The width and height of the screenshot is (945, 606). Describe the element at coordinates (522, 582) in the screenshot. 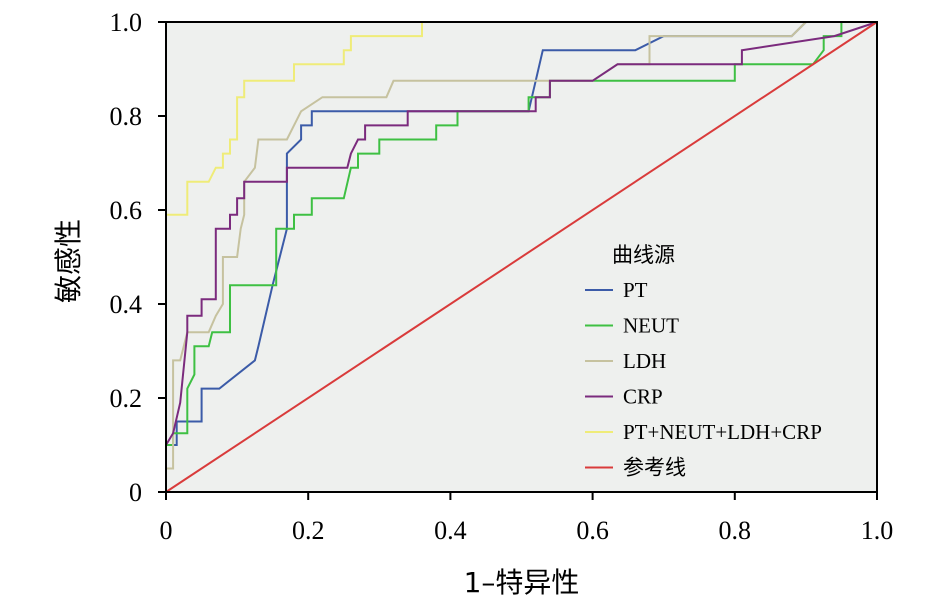

I see `x-axis-title: 1–特异性` at that location.